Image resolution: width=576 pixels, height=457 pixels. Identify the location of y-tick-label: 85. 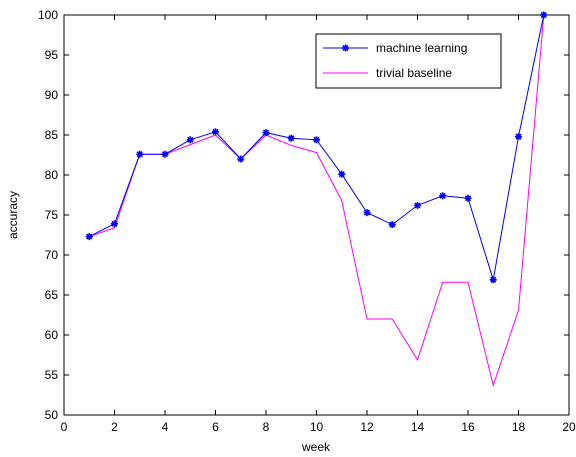
(52, 135).